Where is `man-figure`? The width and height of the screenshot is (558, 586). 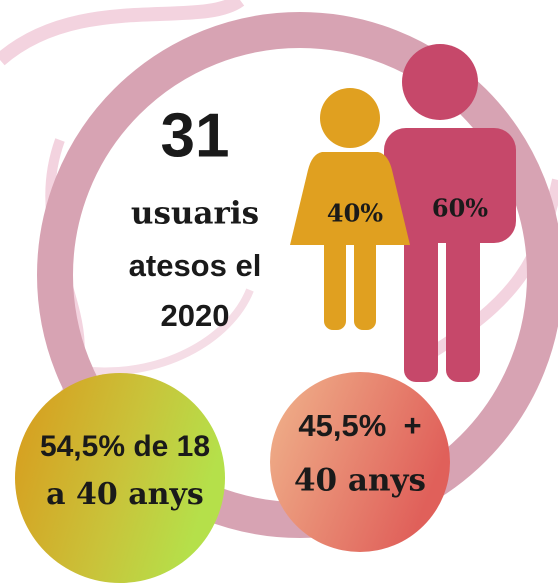
man-figure is located at coordinates (450, 213).